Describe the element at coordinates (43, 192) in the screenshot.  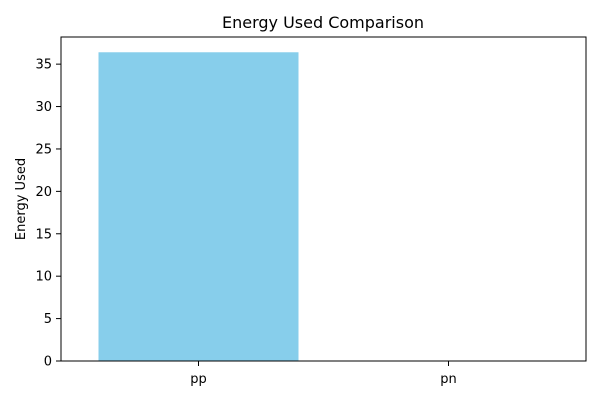
I see `y-tick-label: 20` at that location.